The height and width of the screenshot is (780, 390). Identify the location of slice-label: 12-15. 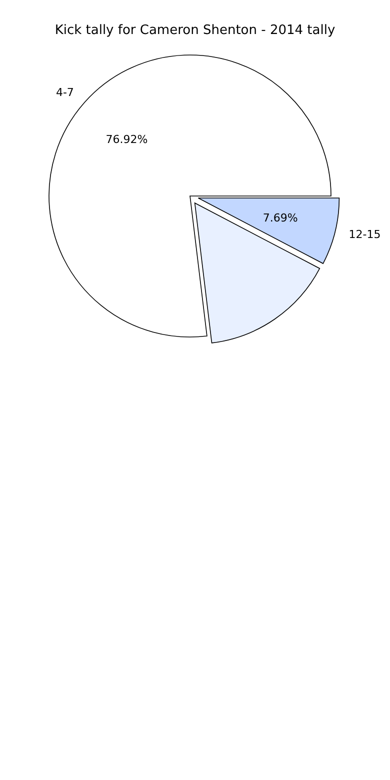
(364, 235).